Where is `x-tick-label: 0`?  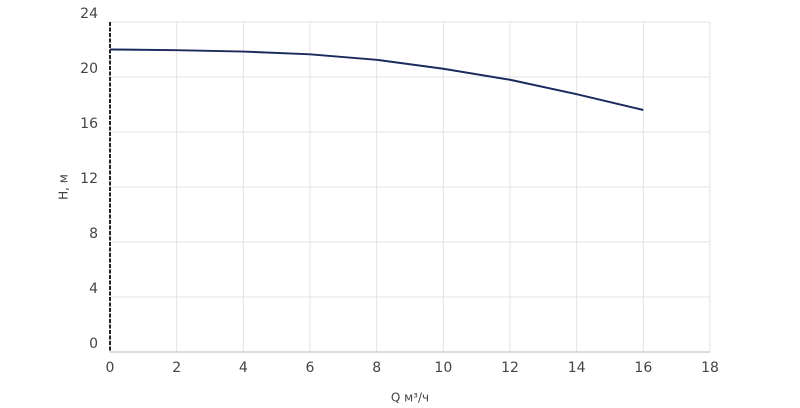
x-tick-label: 0 is located at coordinates (110, 368).